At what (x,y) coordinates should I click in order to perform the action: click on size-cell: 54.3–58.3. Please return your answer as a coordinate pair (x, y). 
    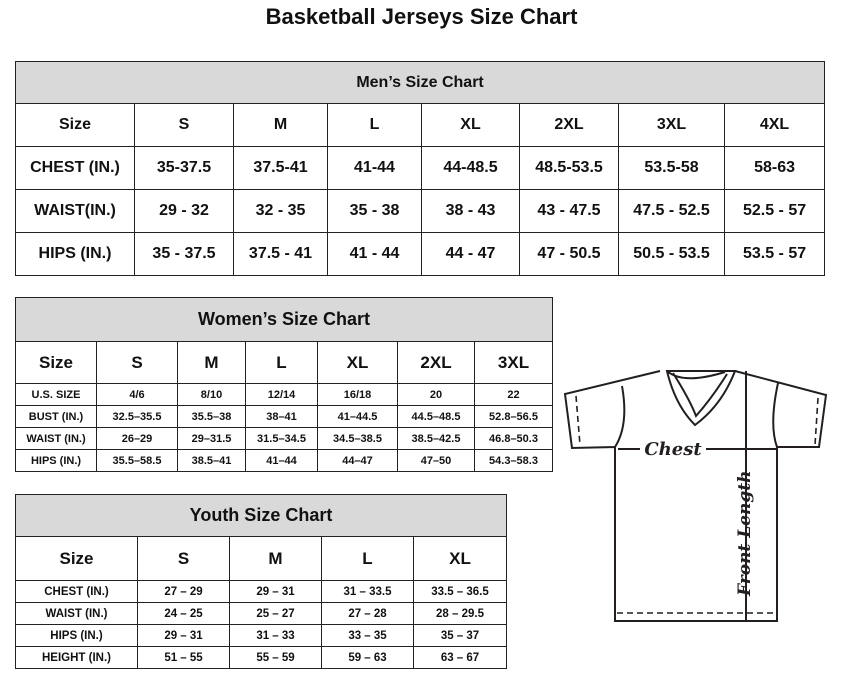
    Looking at the image, I should click on (513, 460).